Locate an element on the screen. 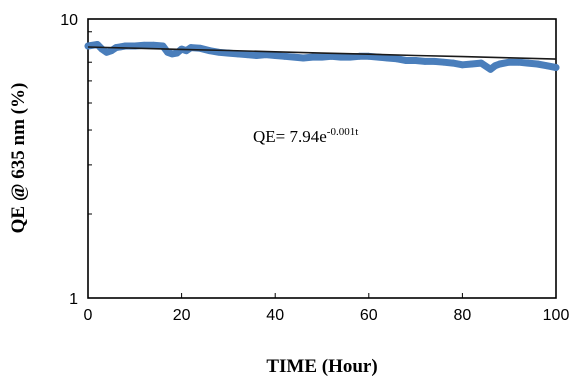  y-tick-label: 10 is located at coordinates (69, 20).